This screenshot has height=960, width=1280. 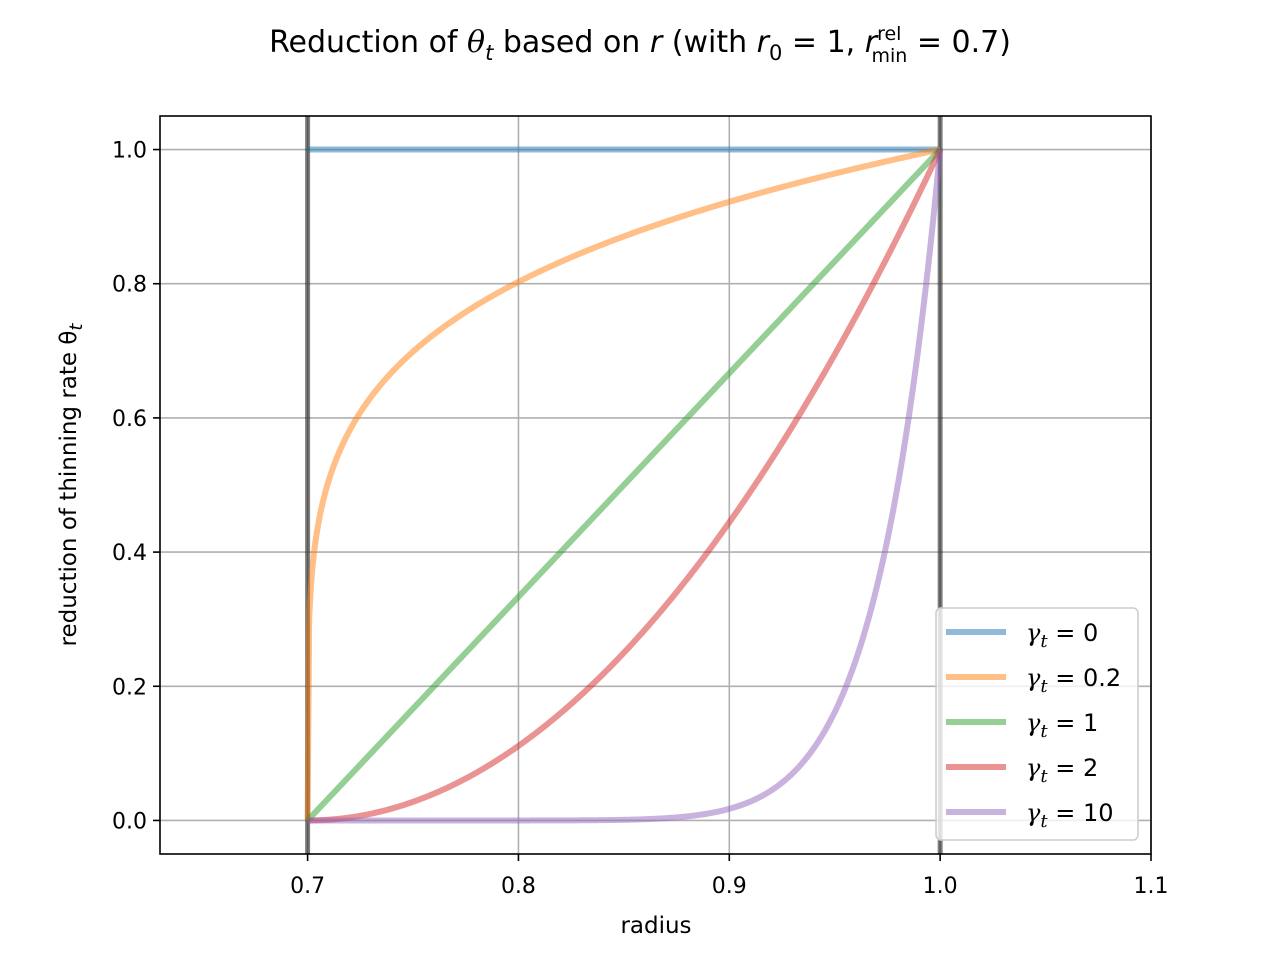 What do you see at coordinates (129, 151) in the screenshot?
I see `y-tick-label: 1.0` at bounding box center [129, 151].